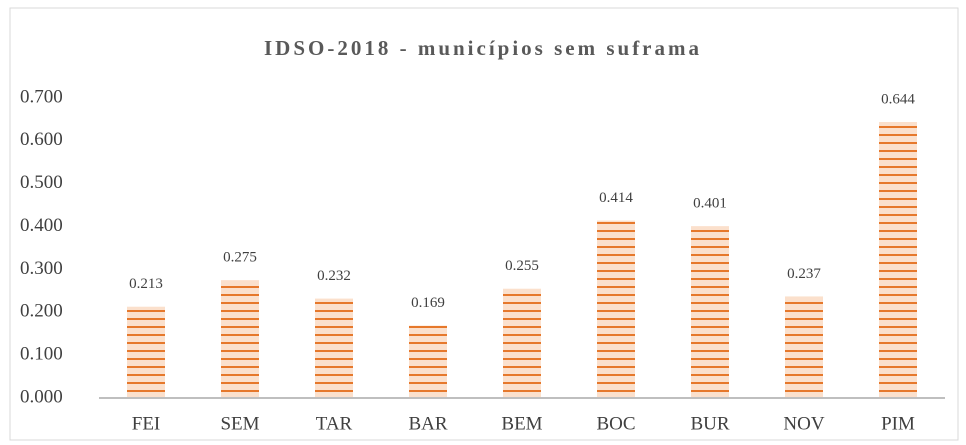 This screenshot has width=966, height=445. I want to click on value-label: 0.232, so click(334, 276).